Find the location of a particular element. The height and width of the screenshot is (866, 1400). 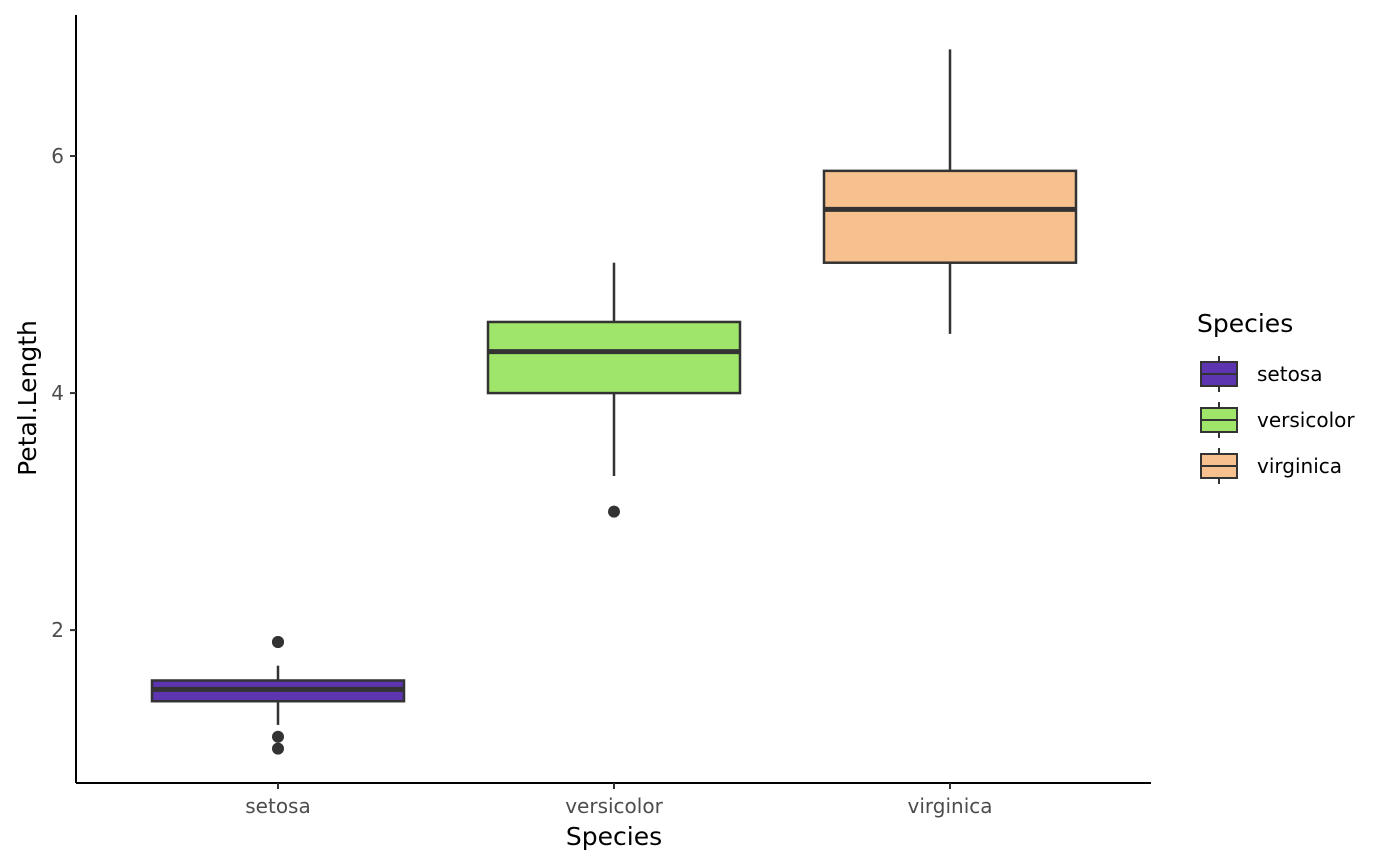

legend-item-setosa: setosa is located at coordinates (1261, 374).